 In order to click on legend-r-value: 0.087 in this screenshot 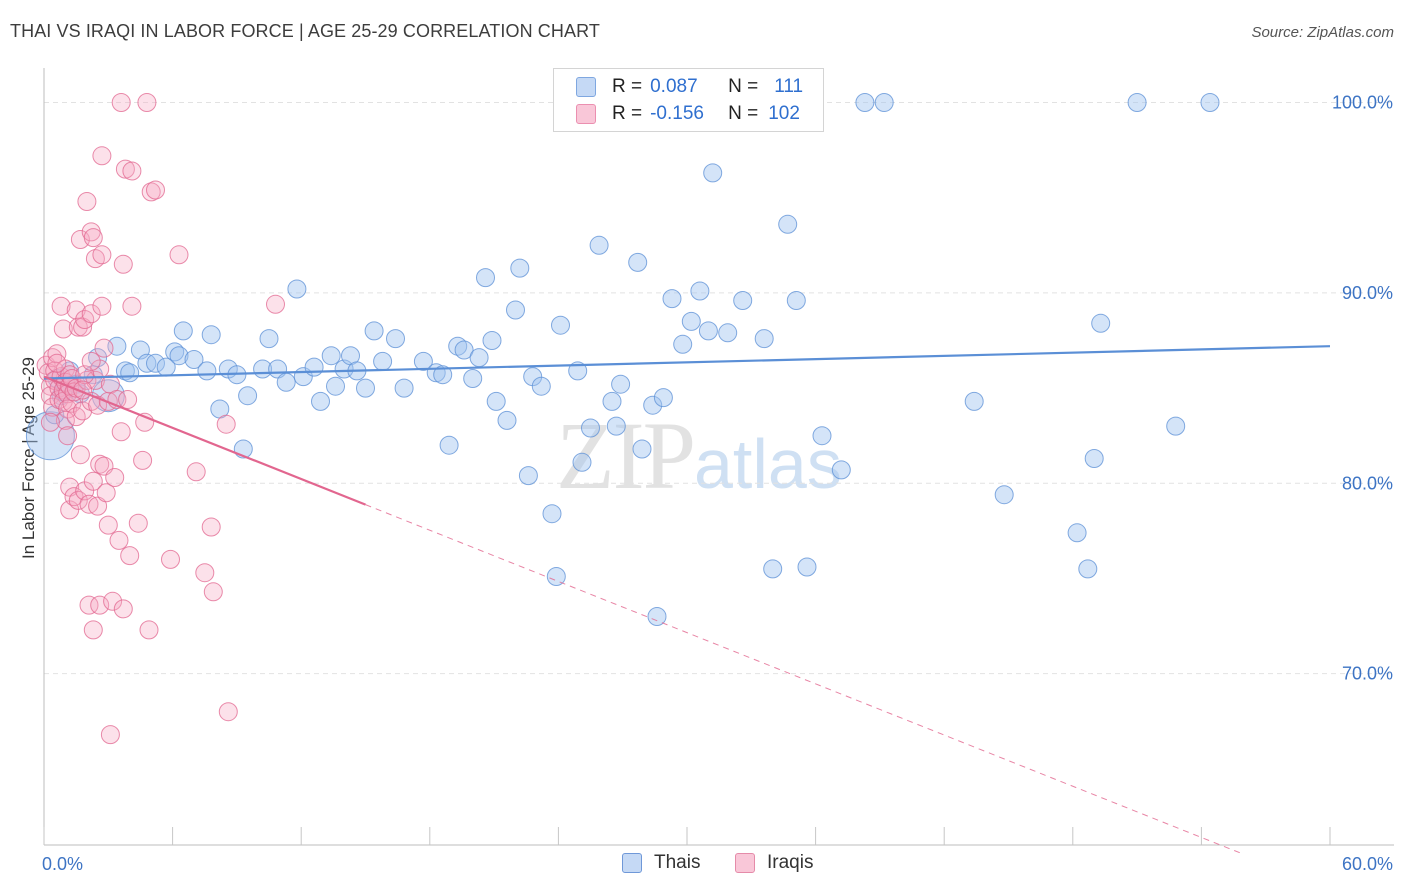, I will do `click(674, 86)`.